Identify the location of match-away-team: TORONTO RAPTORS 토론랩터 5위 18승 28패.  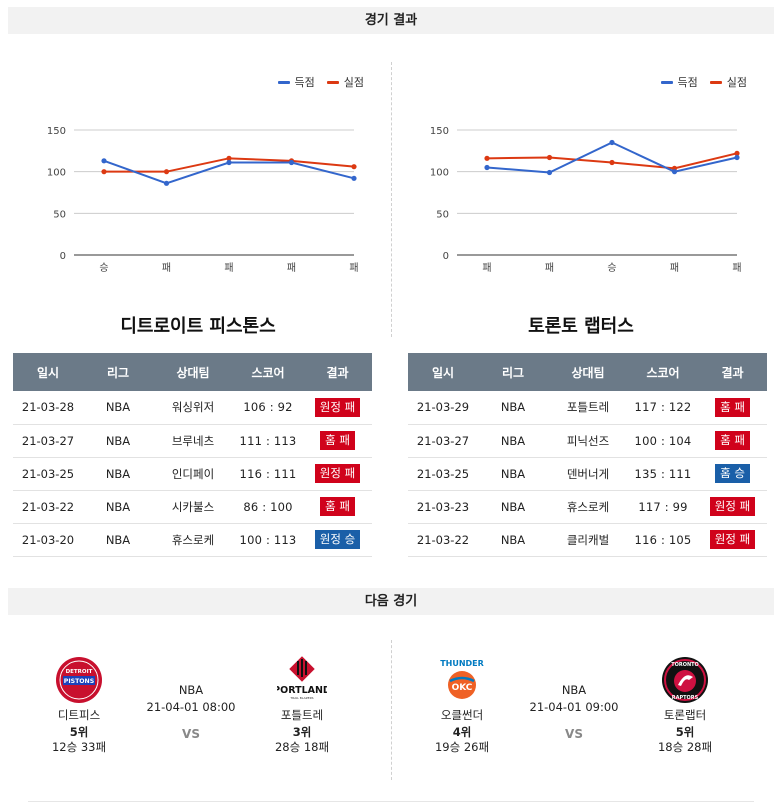
(685, 705).